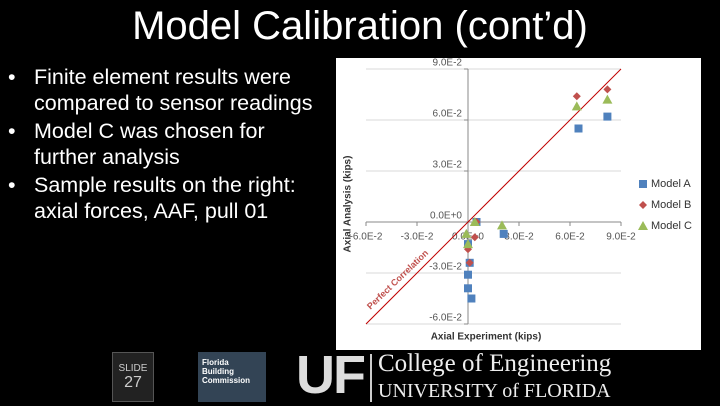 This screenshot has height=406, width=720. I want to click on slide-label: SLIDE, so click(133, 368).